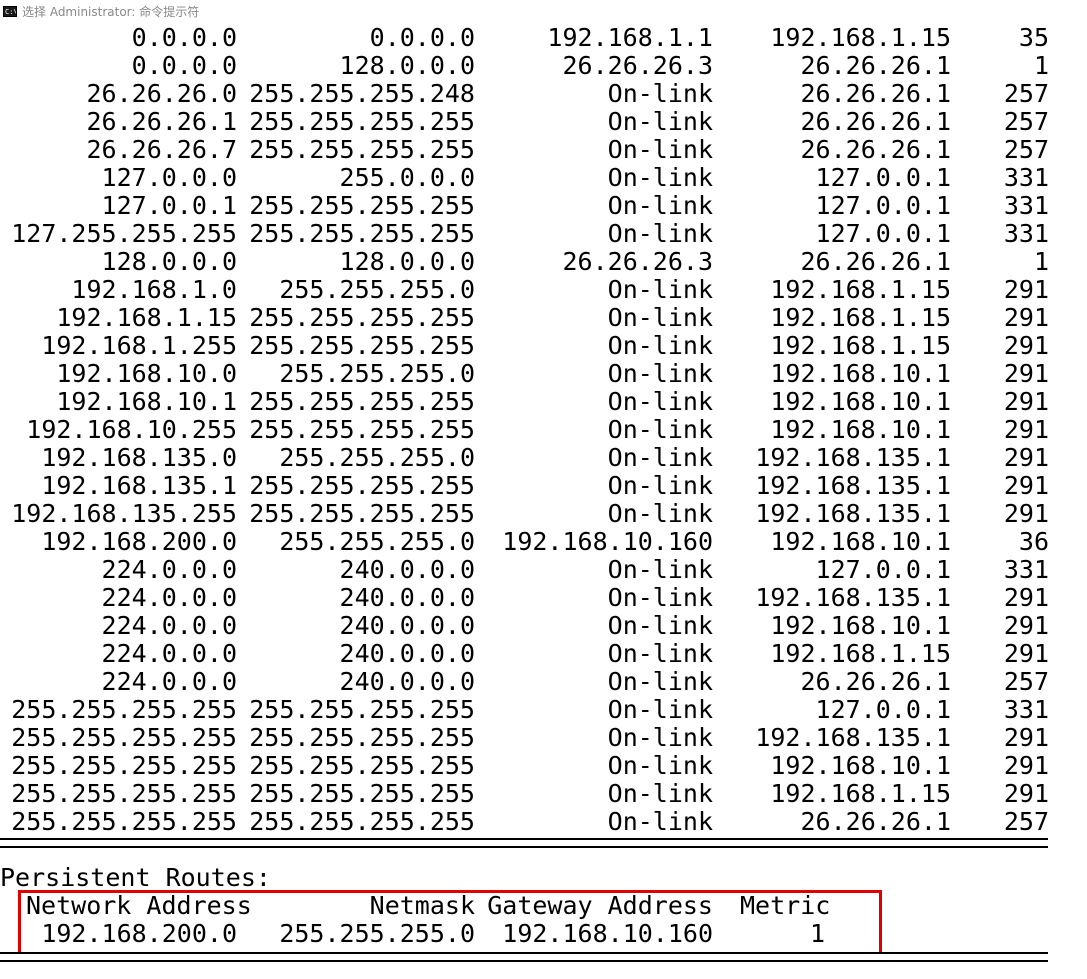  I want to click on route-metric: 35, so click(1033, 37).